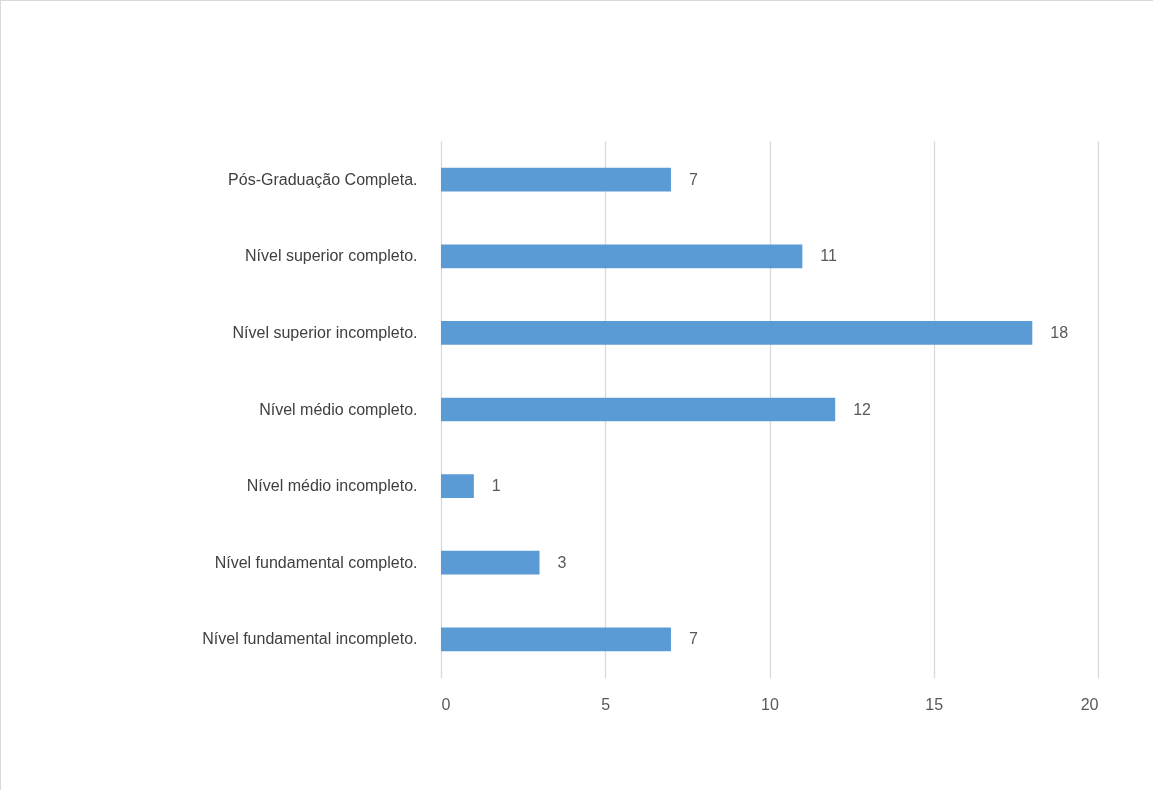 The width and height of the screenshot is (1155, 792). What do you see at coordinates (770, 704) in the screenshot?
I see `x-tick-label: 10` at bounding box center [770, 704].